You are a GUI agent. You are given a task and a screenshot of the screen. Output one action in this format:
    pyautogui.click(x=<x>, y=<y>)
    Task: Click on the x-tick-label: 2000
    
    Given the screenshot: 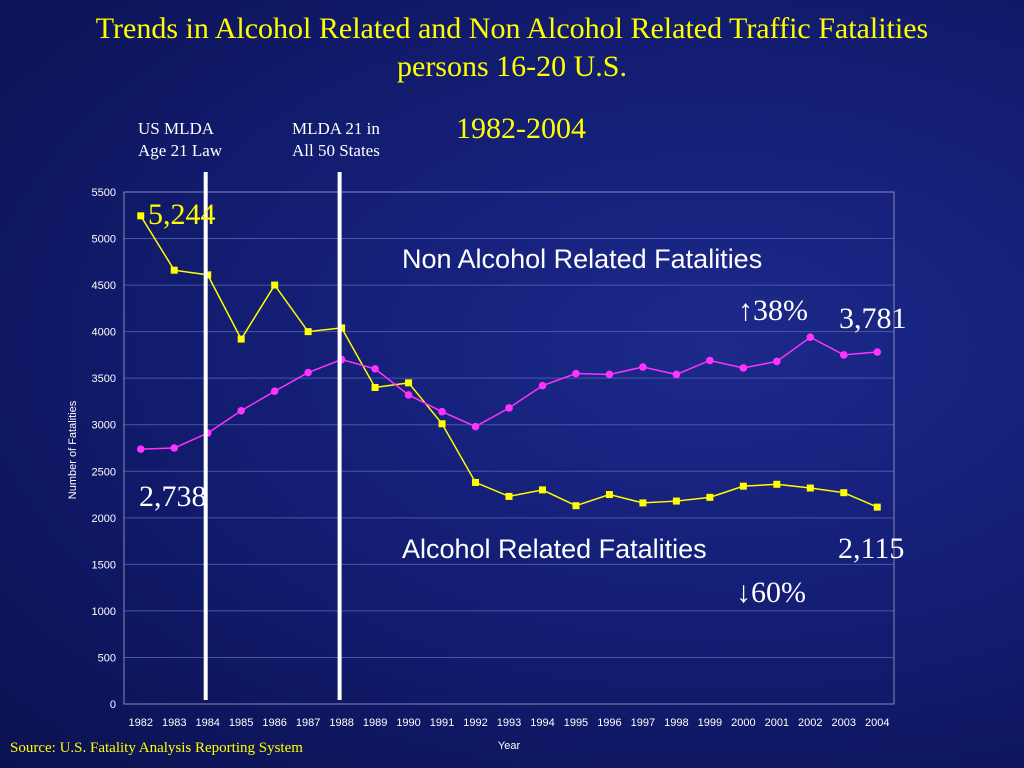 What is the action you would take?
    pyautogui.click(x=743, y=723)
    